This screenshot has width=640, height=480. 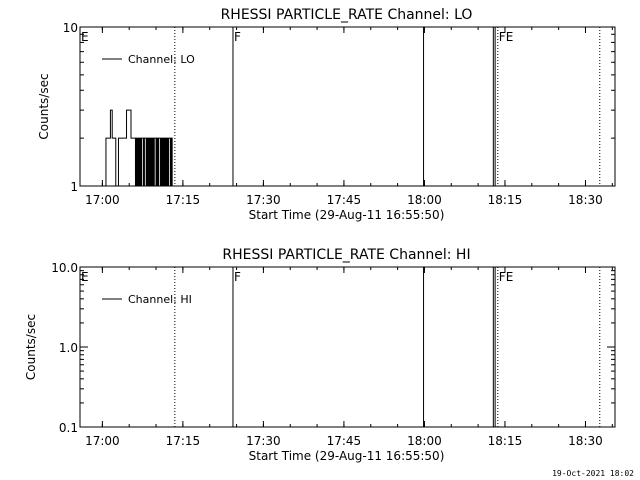 I want to click on panel-1-y-tick-label: 1, so click(x=74, y=187).